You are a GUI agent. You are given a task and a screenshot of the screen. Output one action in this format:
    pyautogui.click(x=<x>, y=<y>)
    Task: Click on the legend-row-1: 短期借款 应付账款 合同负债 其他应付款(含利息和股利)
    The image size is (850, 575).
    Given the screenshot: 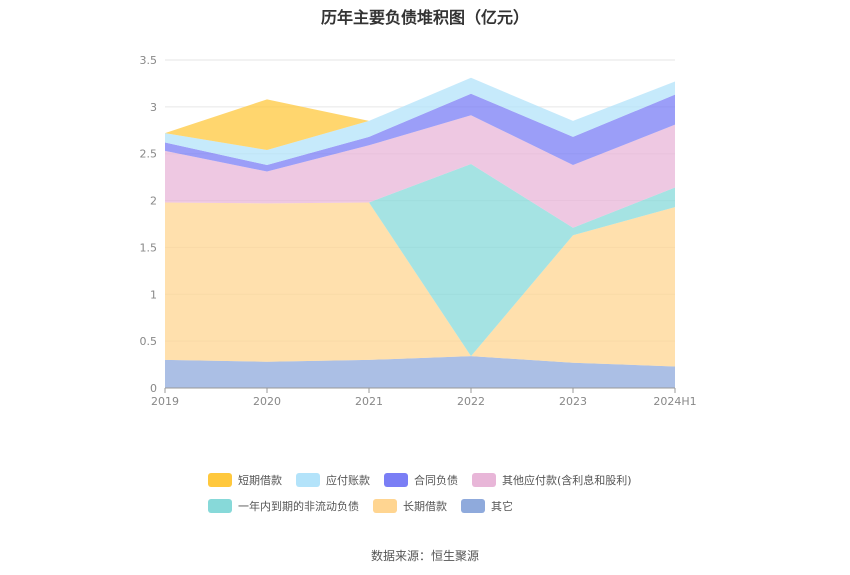 What is the action you would take?
    pyautogui.click(x=438, y=485)
    